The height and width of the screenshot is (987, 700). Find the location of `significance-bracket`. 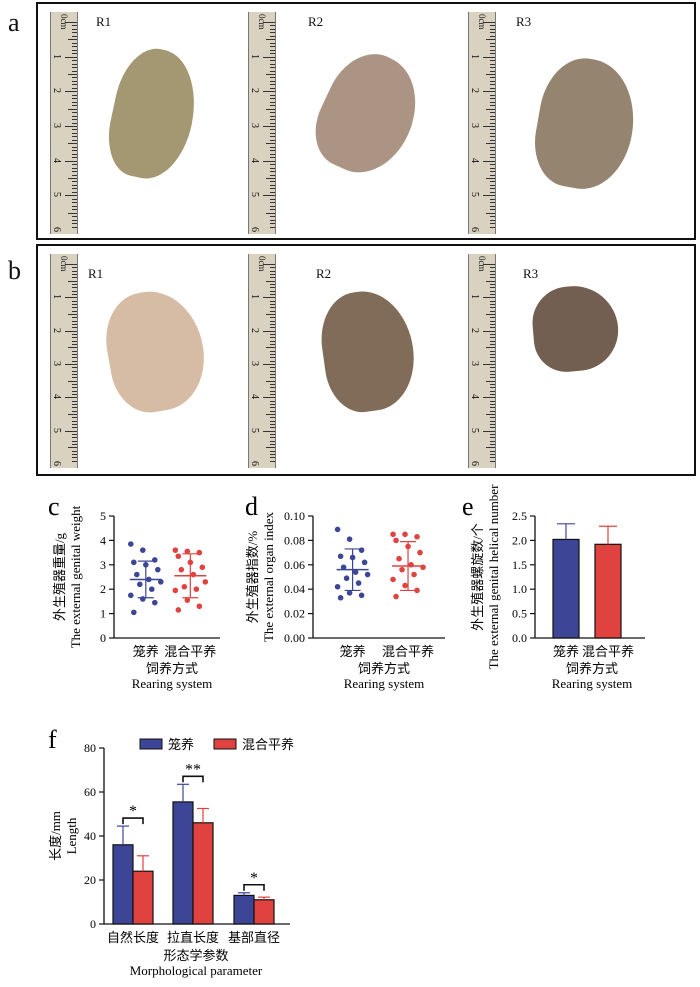

significance-bracket is located at coordinates (254, 887).